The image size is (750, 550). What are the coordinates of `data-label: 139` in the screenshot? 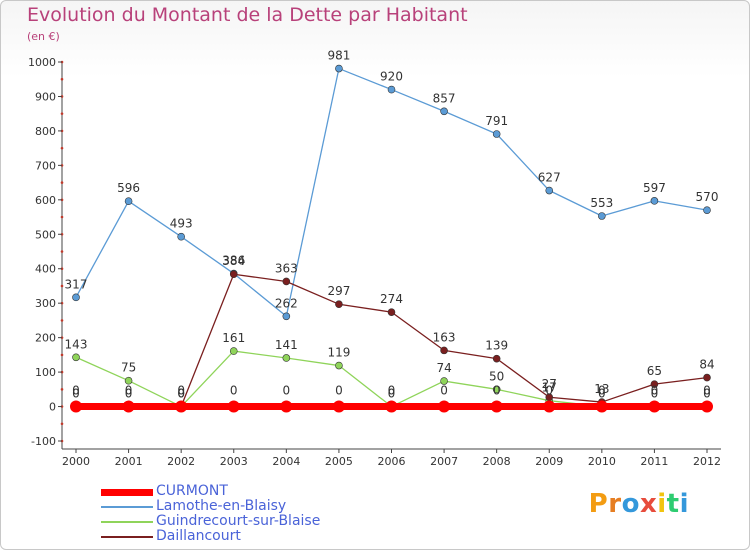 It's located at (496, 346).